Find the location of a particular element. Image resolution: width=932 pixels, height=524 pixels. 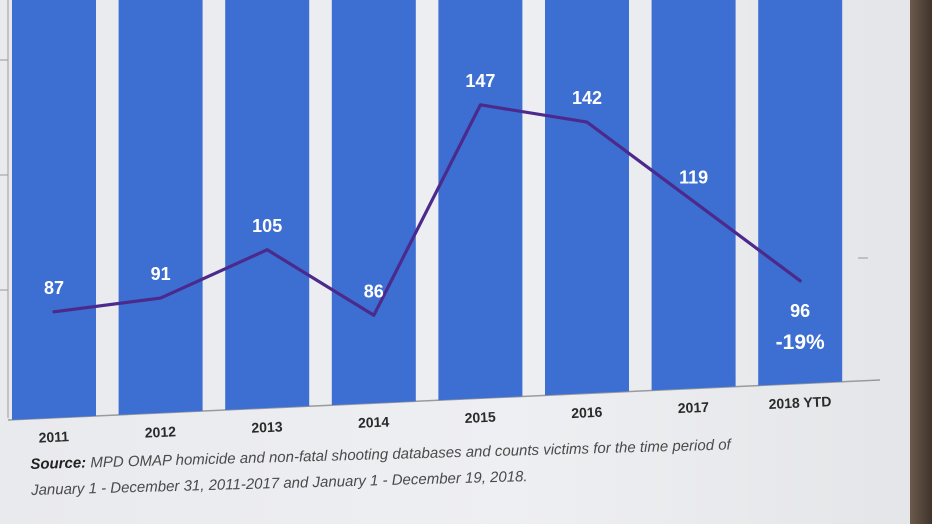

bar-2014 is located at coordinates (373, 203).